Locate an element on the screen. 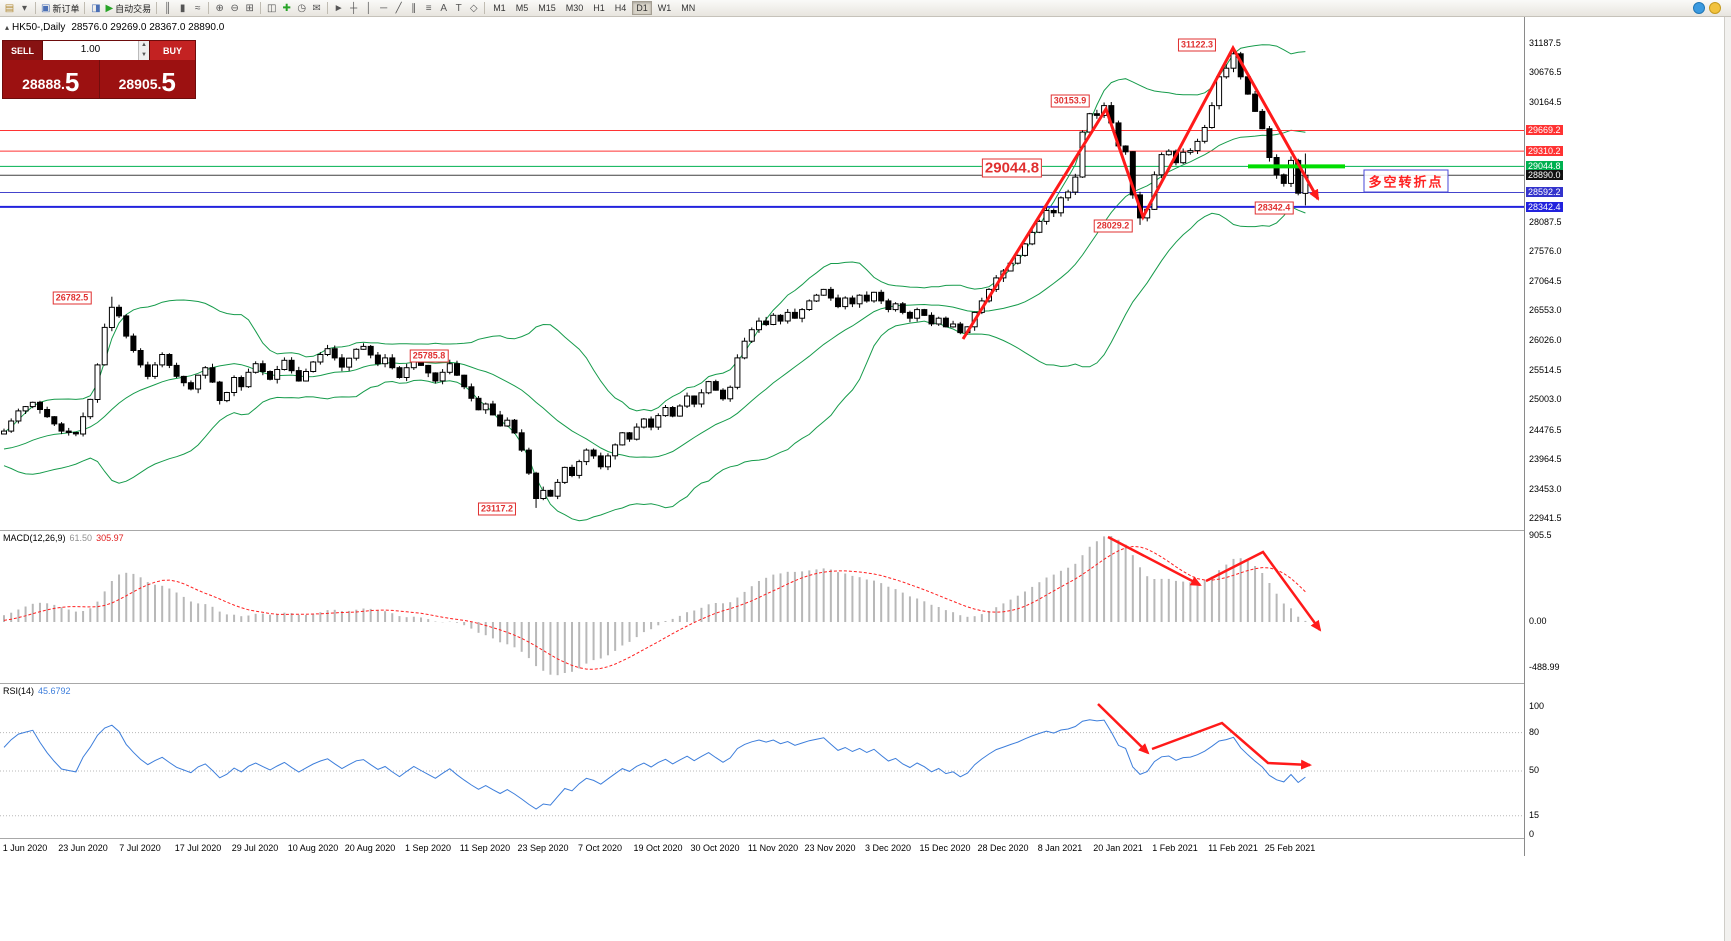 This screenshot has width=1731, height=941. timeframe-M1: M1 is located at coordinates (499, 8).